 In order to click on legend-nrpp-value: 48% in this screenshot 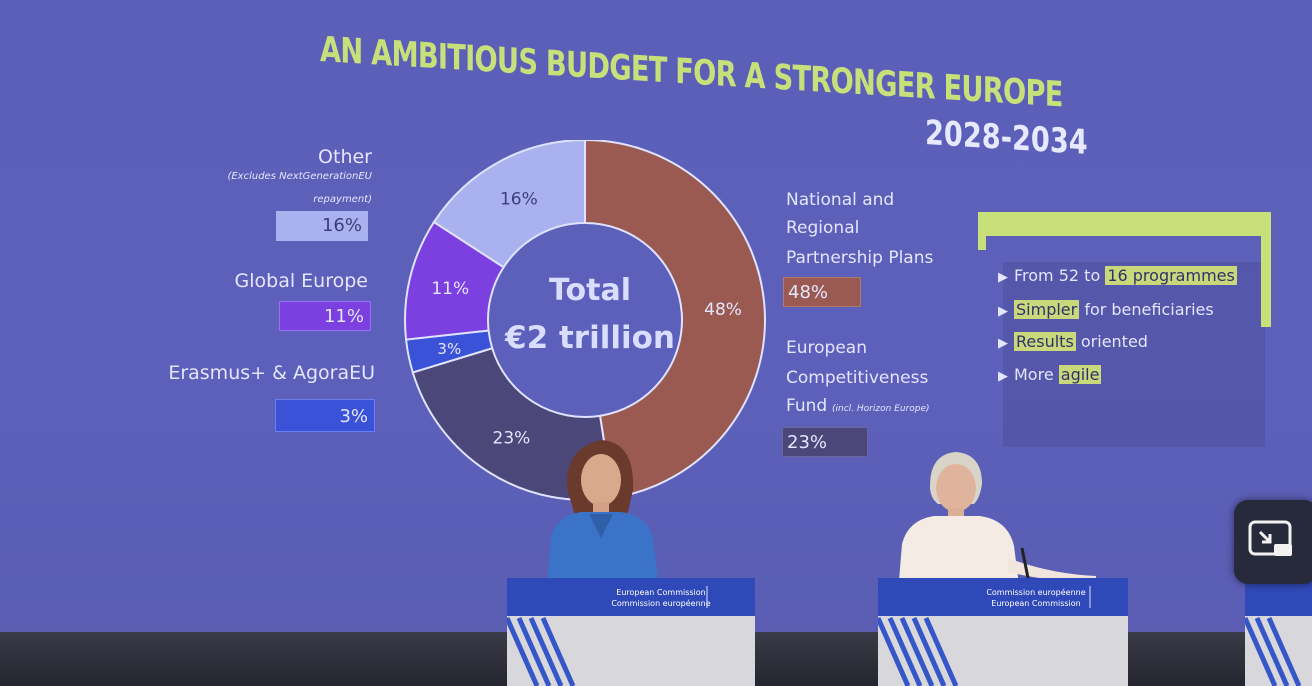, I will do `click(822, 292)`.